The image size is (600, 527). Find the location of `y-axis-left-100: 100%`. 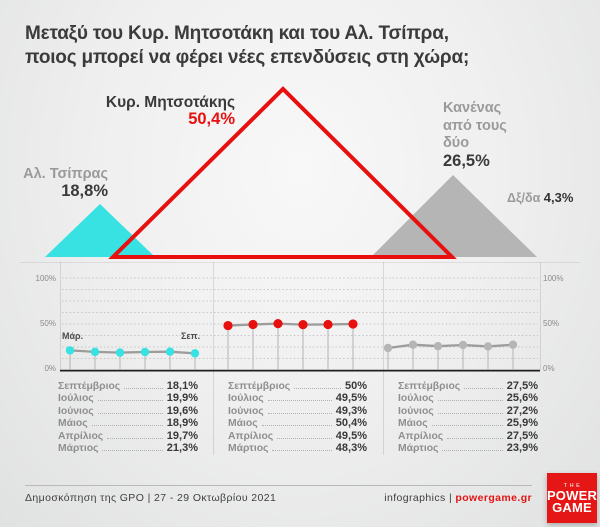

y-axis-left-100: 100% is located at coordinates (45, 278).